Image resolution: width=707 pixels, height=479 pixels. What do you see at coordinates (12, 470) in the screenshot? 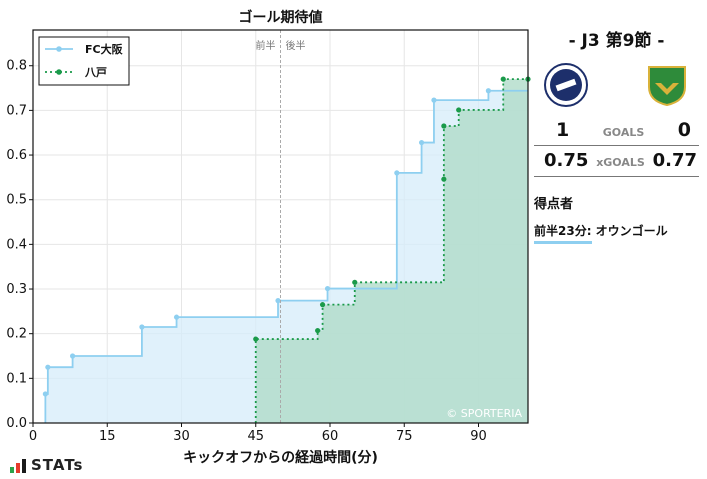
I see `logo-bar-green` at bounding box center [12, 470].